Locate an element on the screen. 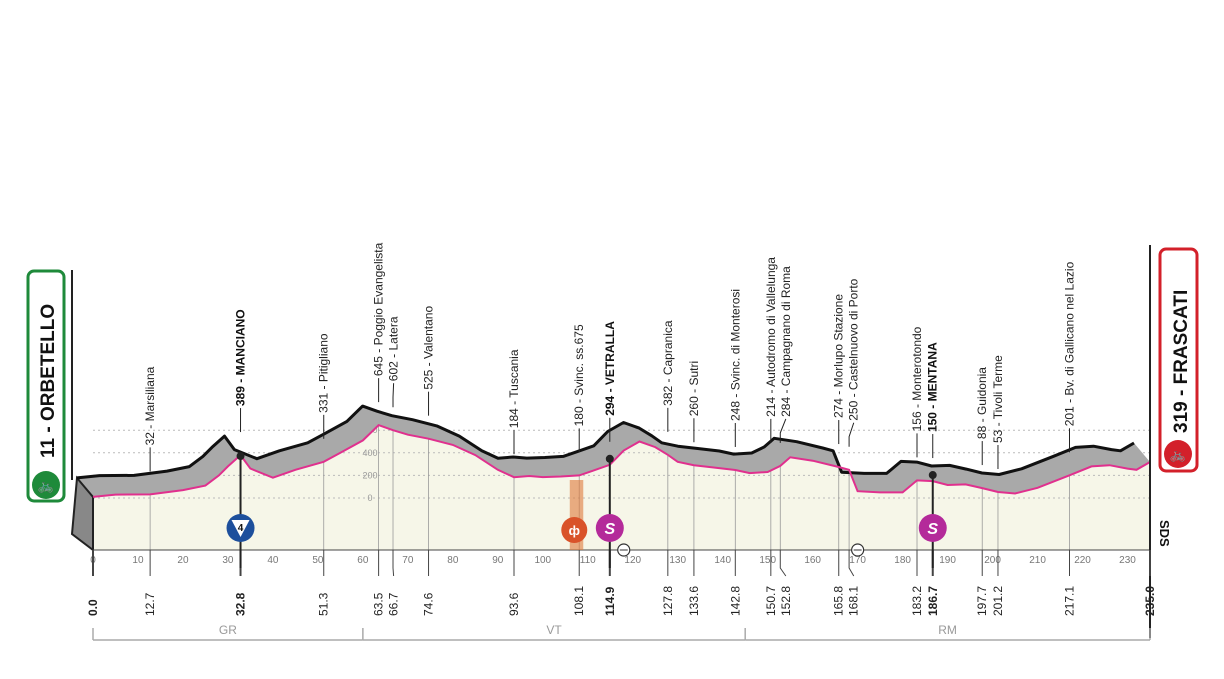 The width and height of the screenshot is (1224, 679). x-tick-label: 90 is located at coordinates (498, 560).